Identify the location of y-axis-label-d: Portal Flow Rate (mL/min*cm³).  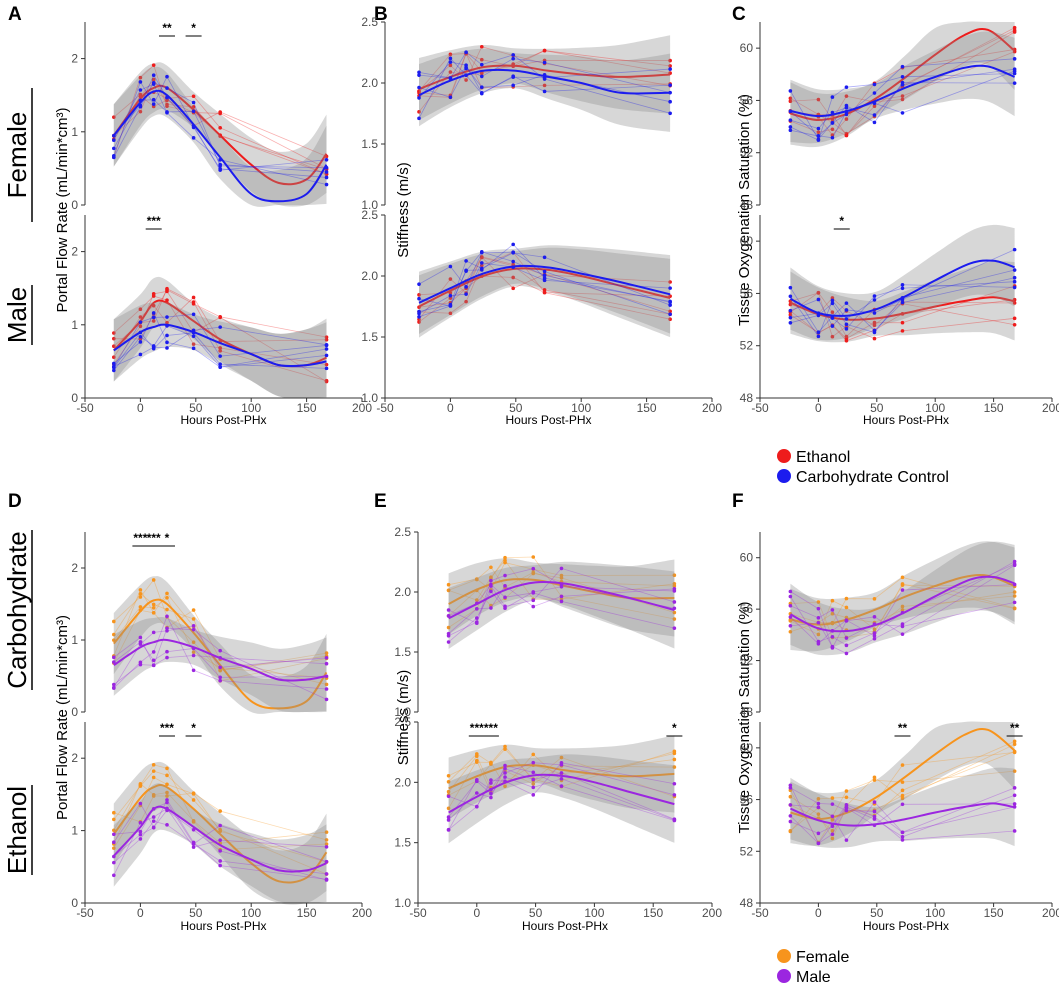
(62, 717).